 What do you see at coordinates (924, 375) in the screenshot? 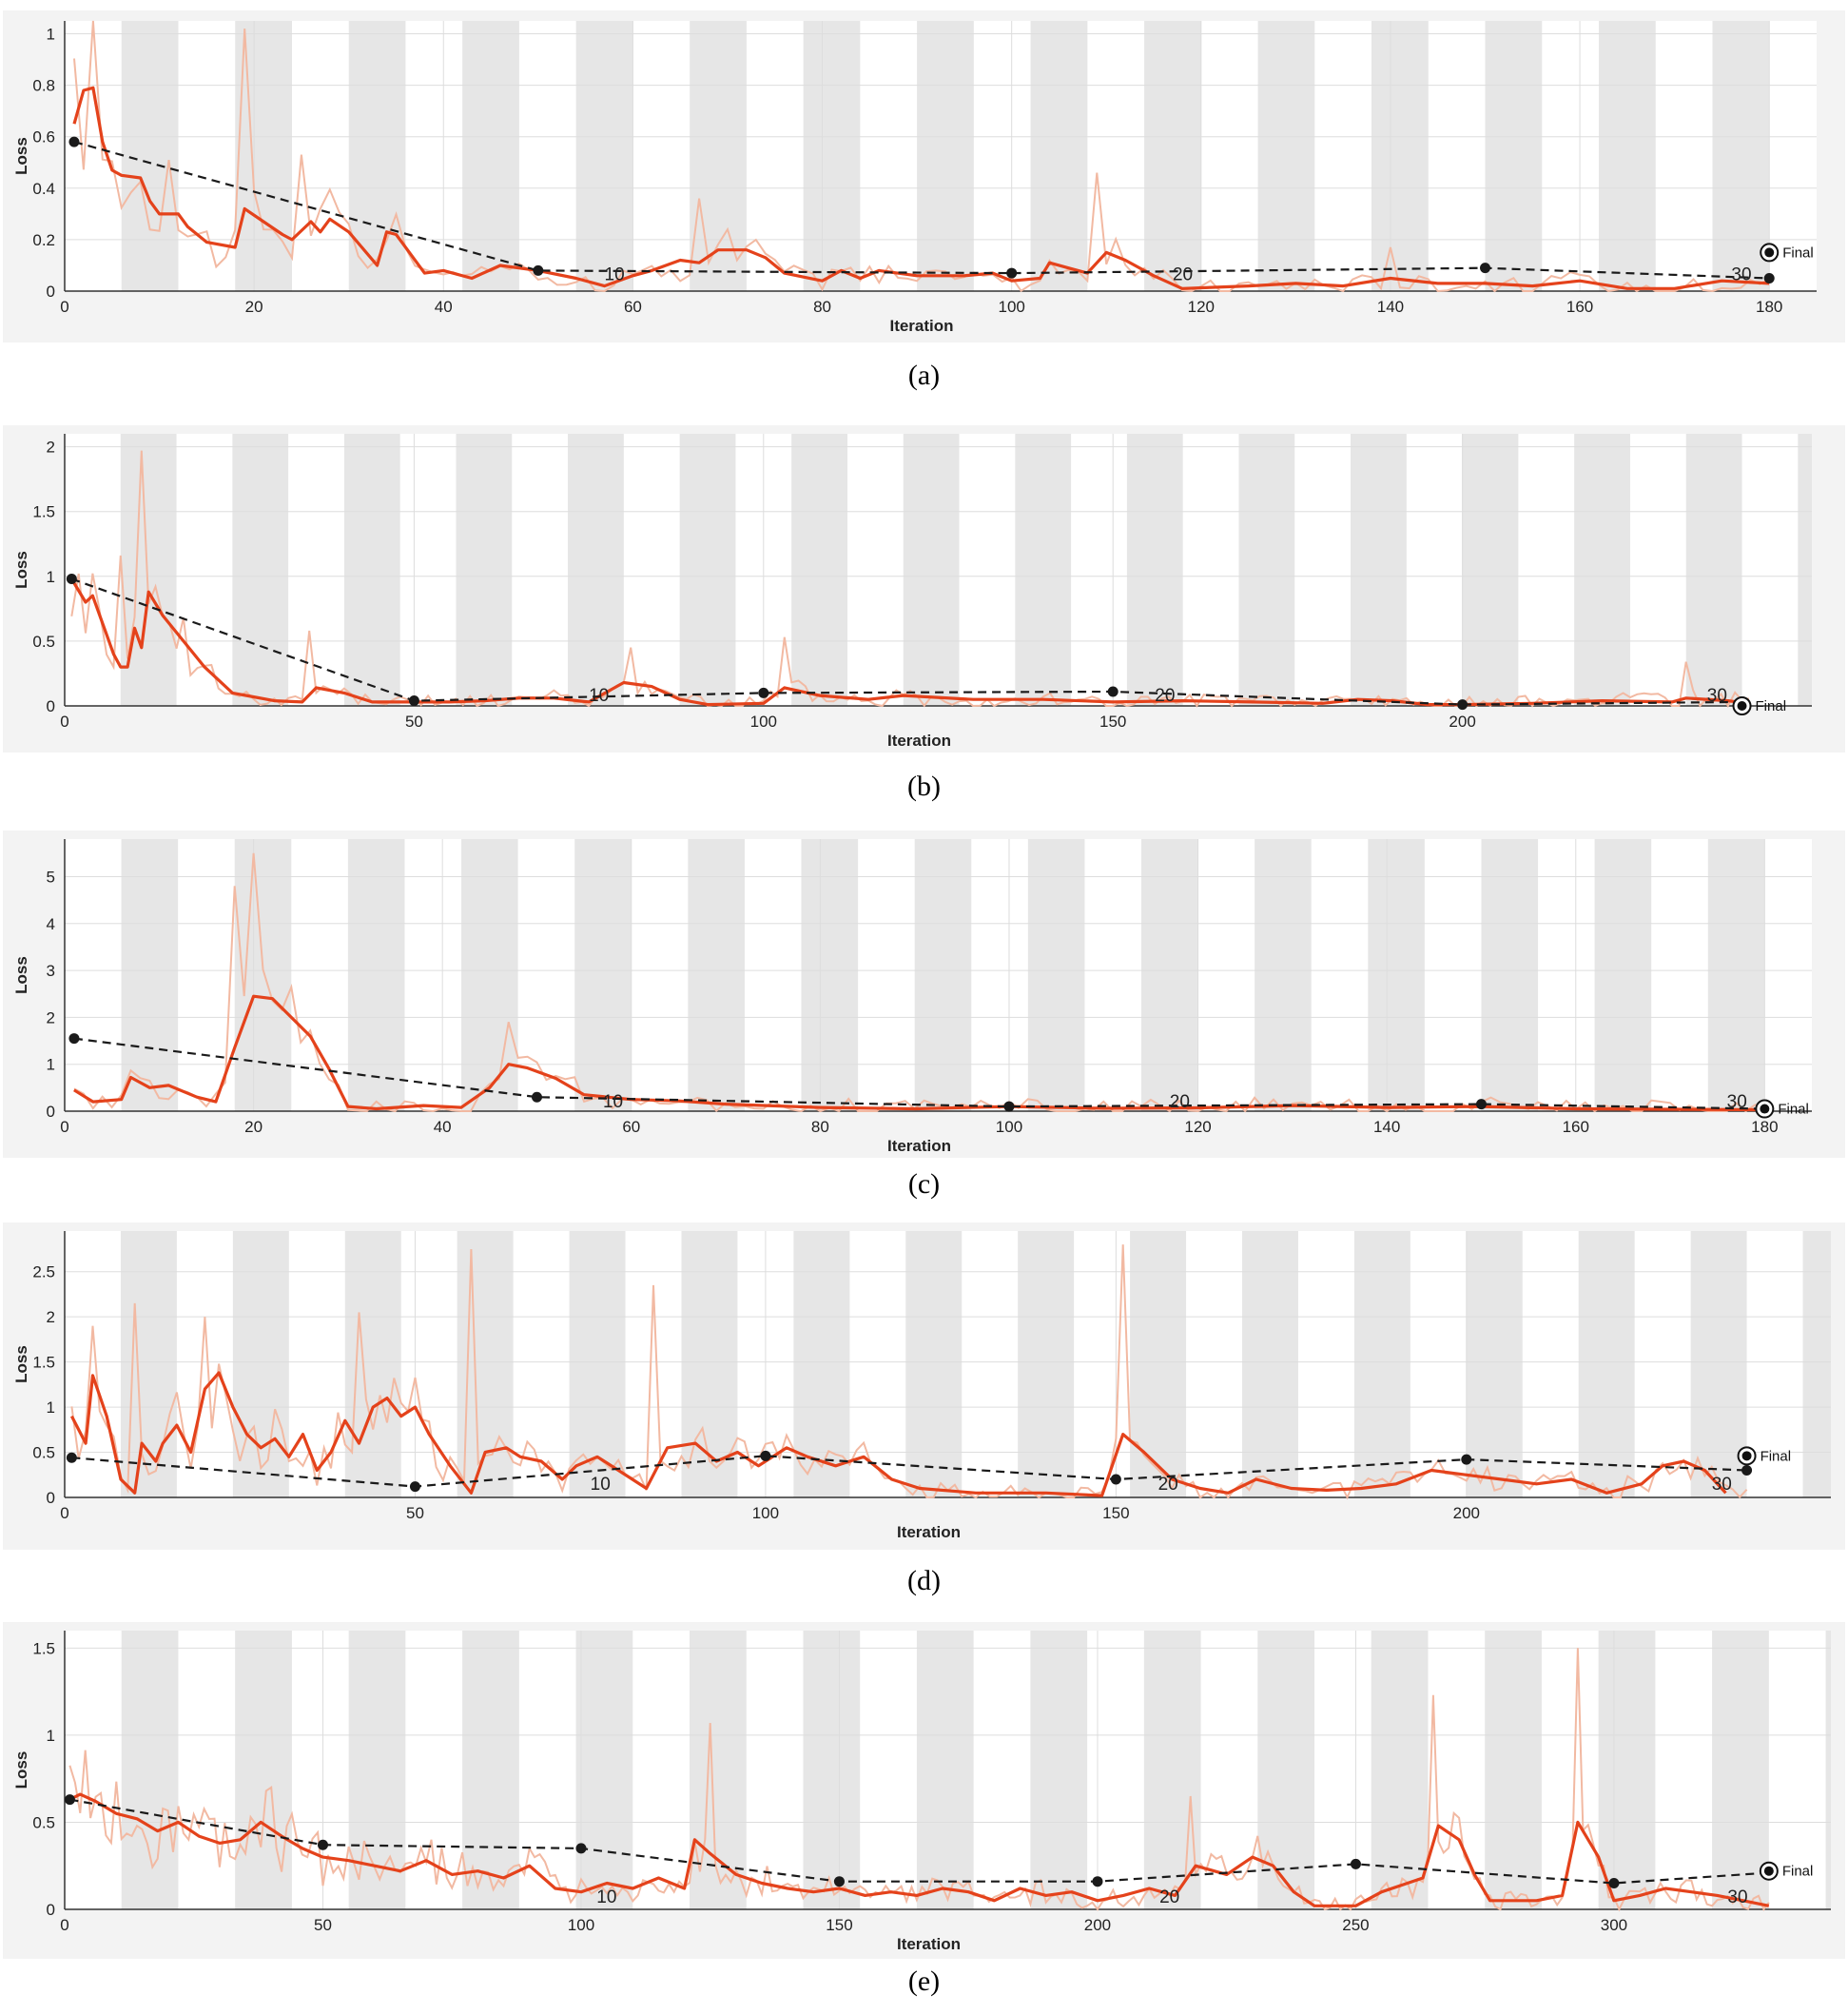
I see `caption-a: (a)` at bounding box center [924, 375].